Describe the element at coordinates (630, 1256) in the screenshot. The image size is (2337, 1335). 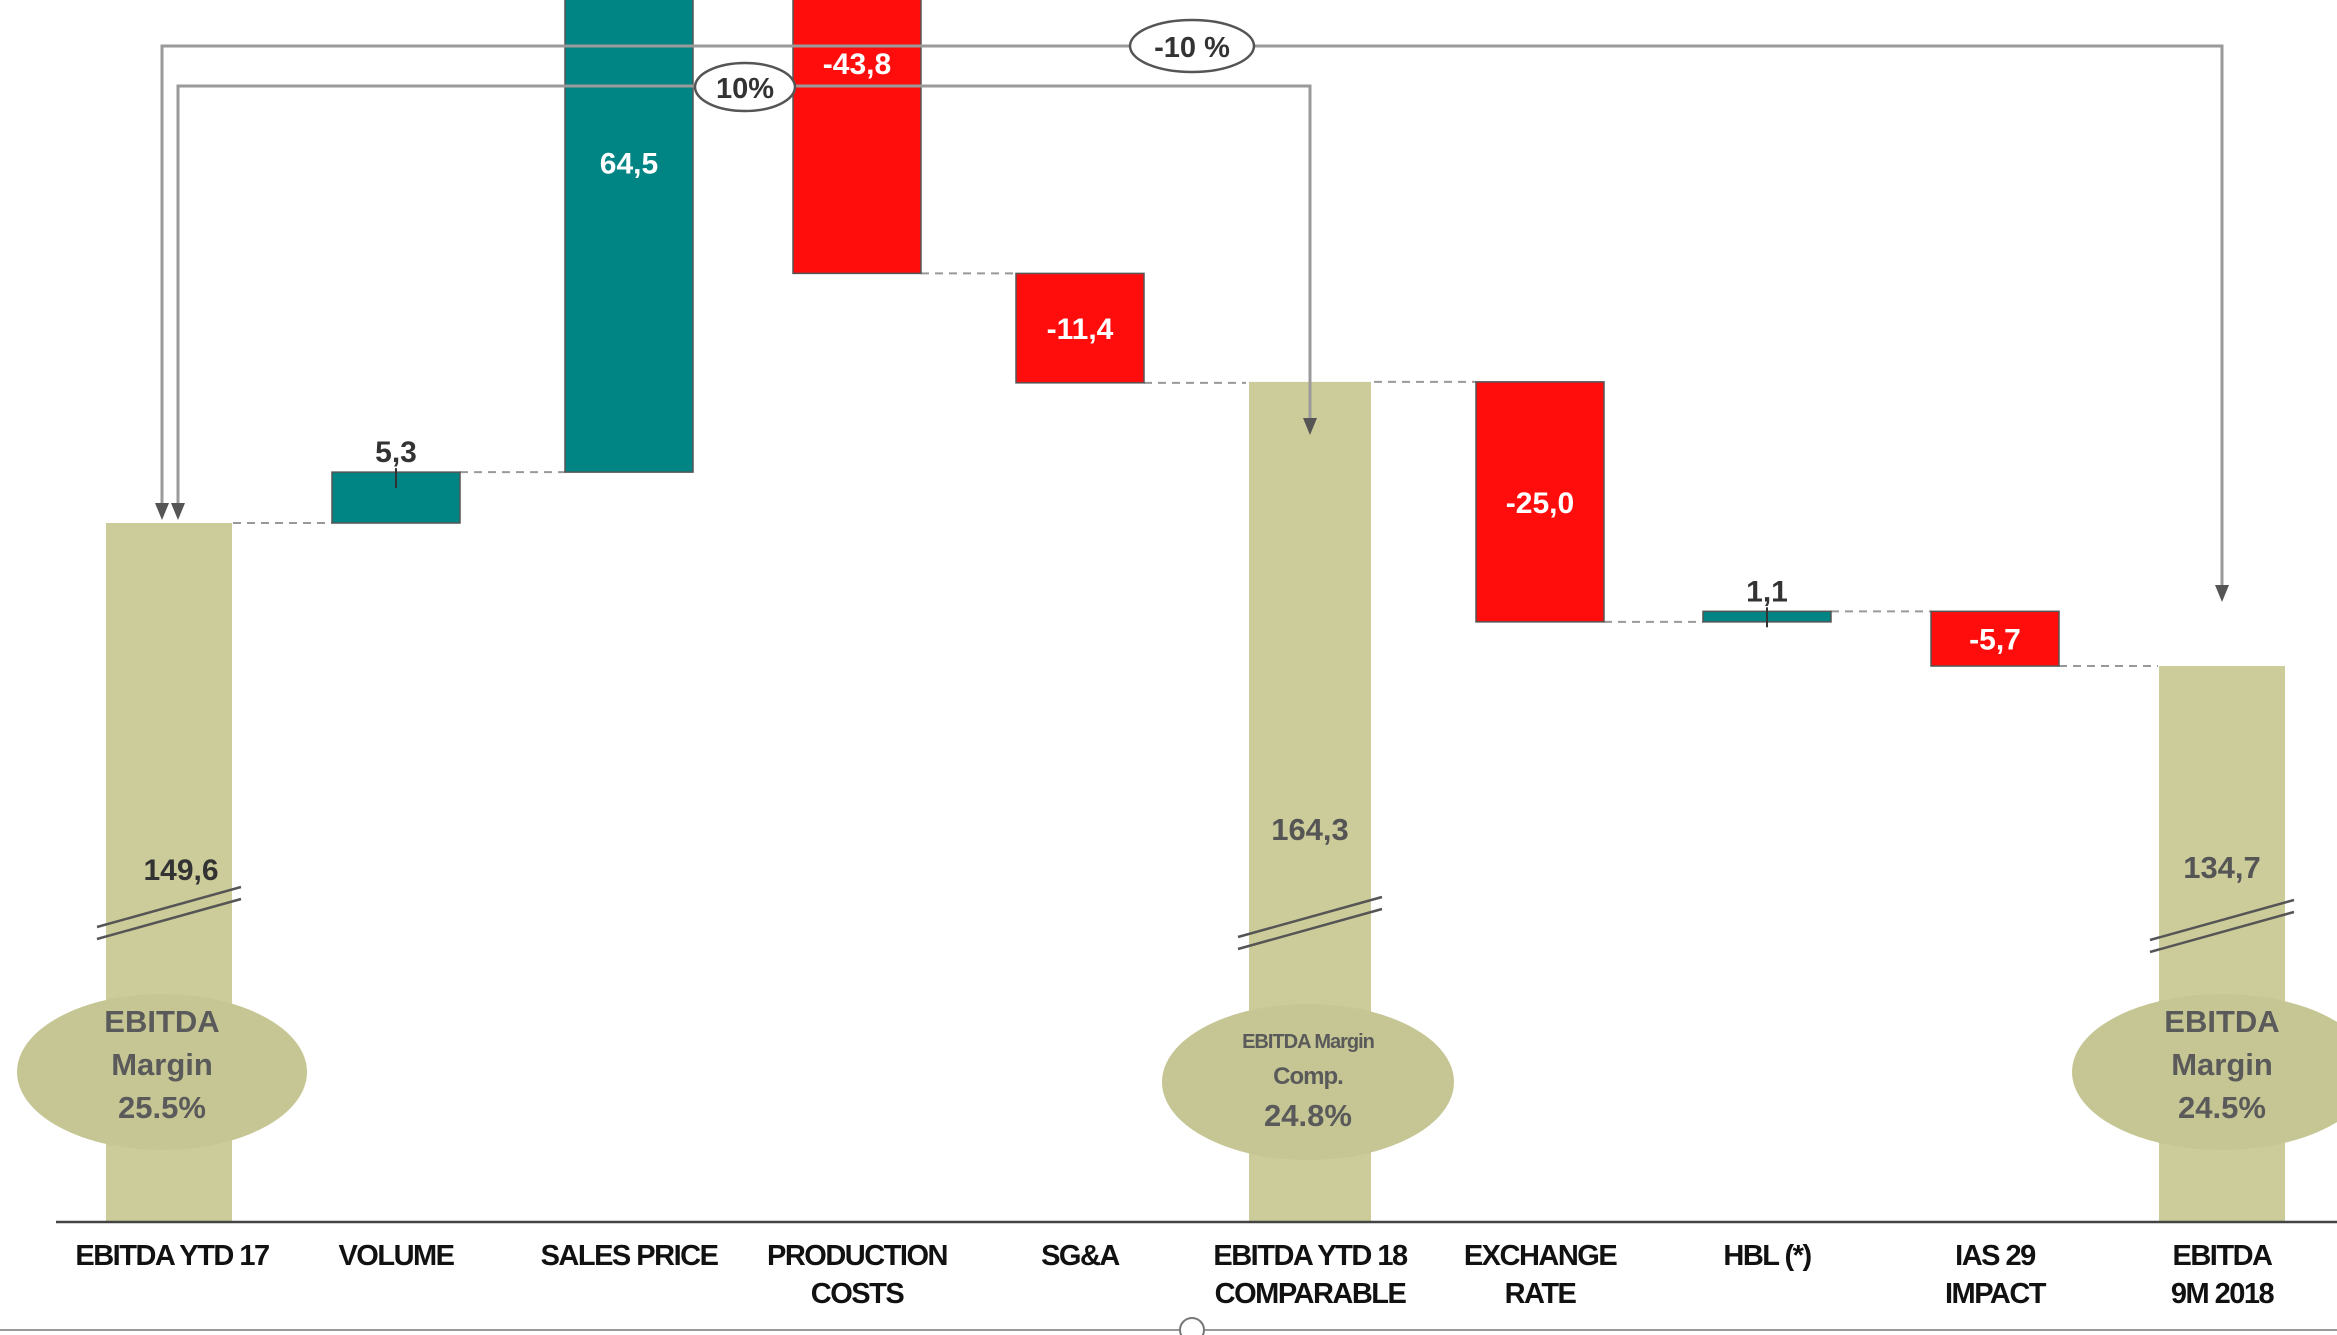
I see `category-label: SALES PRICE` at that location.